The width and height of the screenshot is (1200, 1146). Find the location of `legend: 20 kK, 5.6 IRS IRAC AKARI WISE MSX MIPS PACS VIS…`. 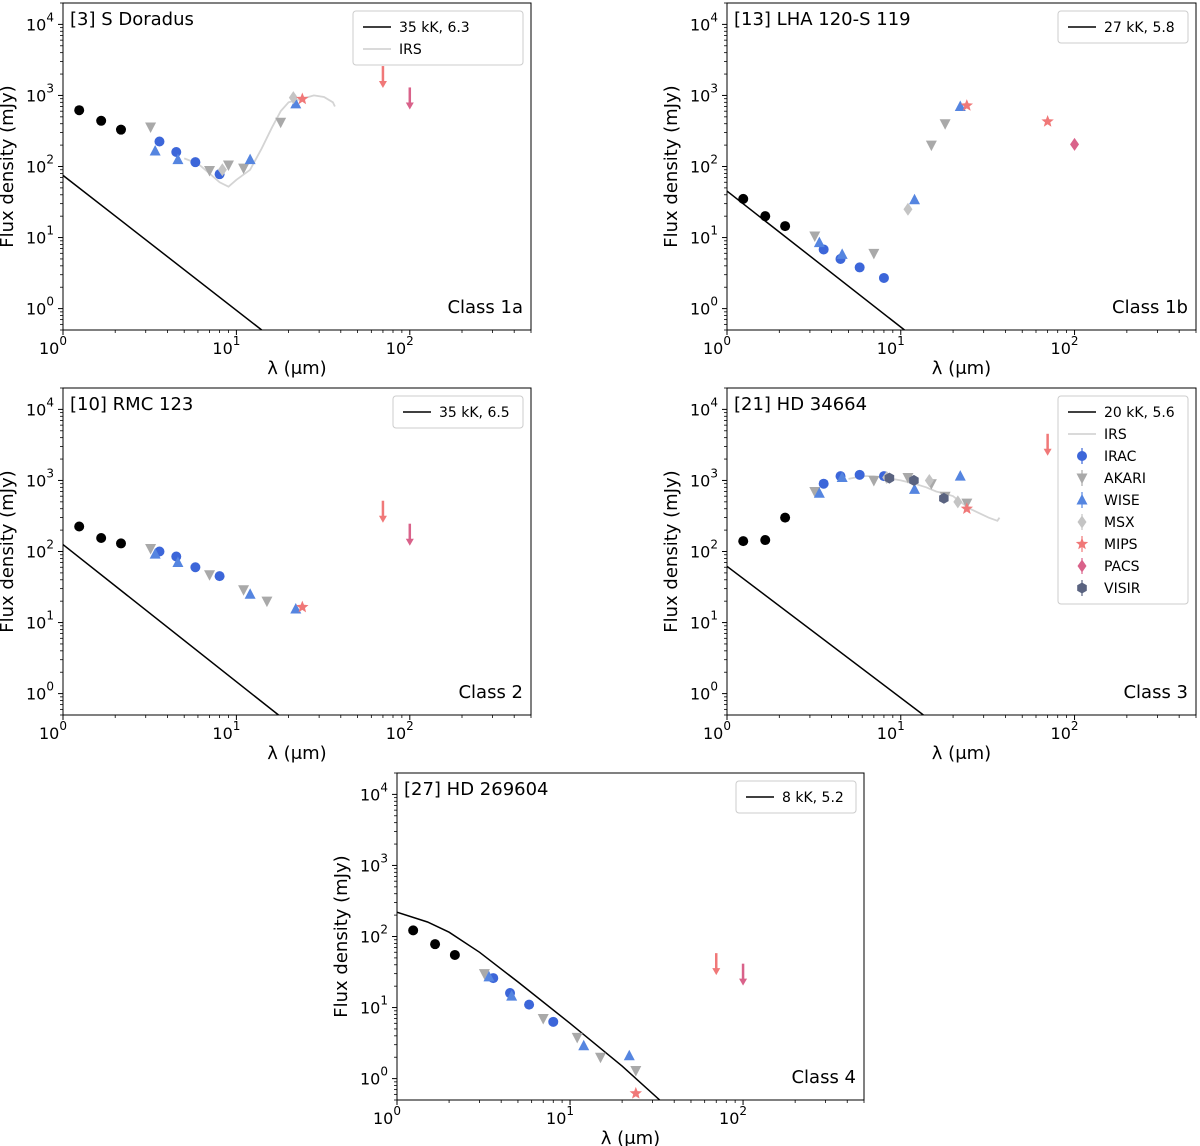

legend: 20 kK, 5.6 IRS IRAC AKARI WISE MSX MIPS PACS VIS… is located at coordinates (1123, 500).